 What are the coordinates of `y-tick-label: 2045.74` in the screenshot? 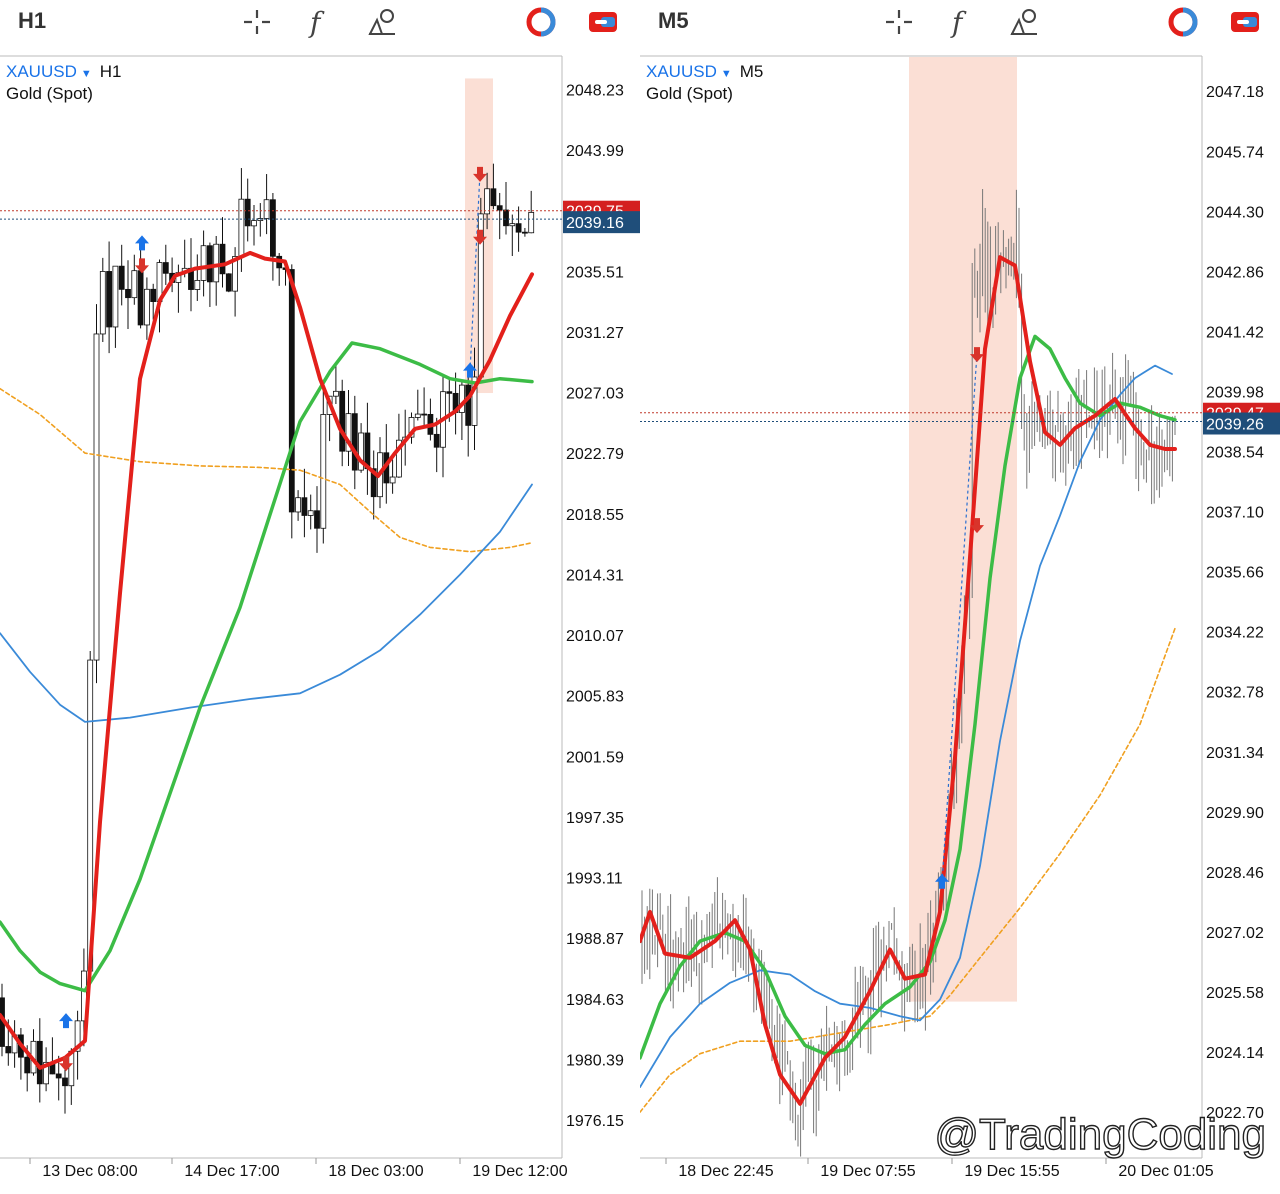 It's located at (1235, 152).